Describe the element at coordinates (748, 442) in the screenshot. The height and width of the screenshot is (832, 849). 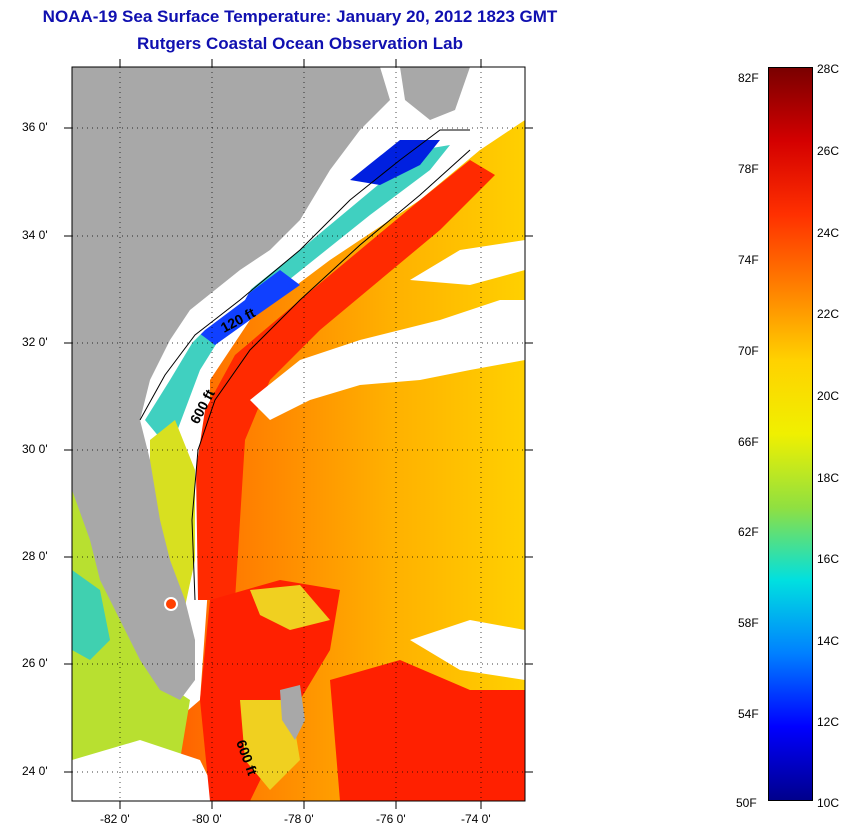
I see `colorbar-f-label: 66F` at that location.